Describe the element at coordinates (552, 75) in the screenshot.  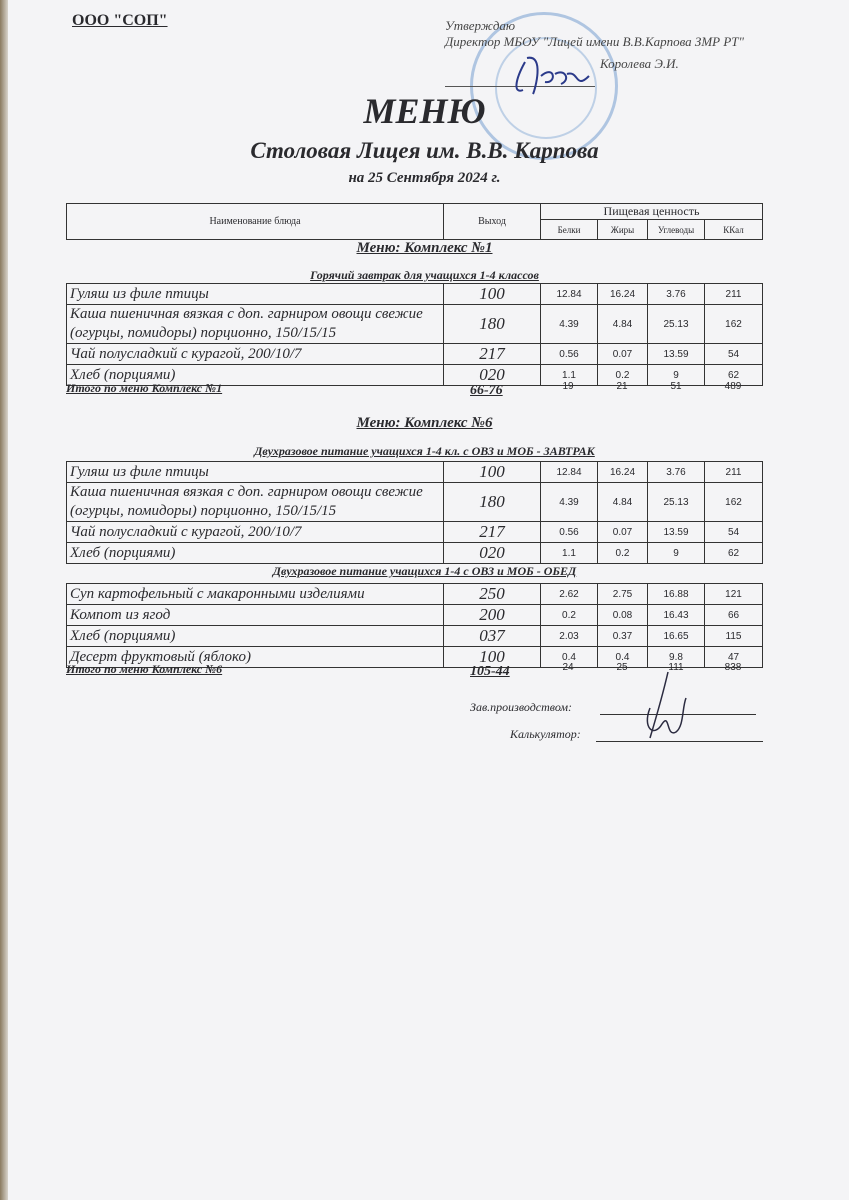
I see `director-signature` at that location.